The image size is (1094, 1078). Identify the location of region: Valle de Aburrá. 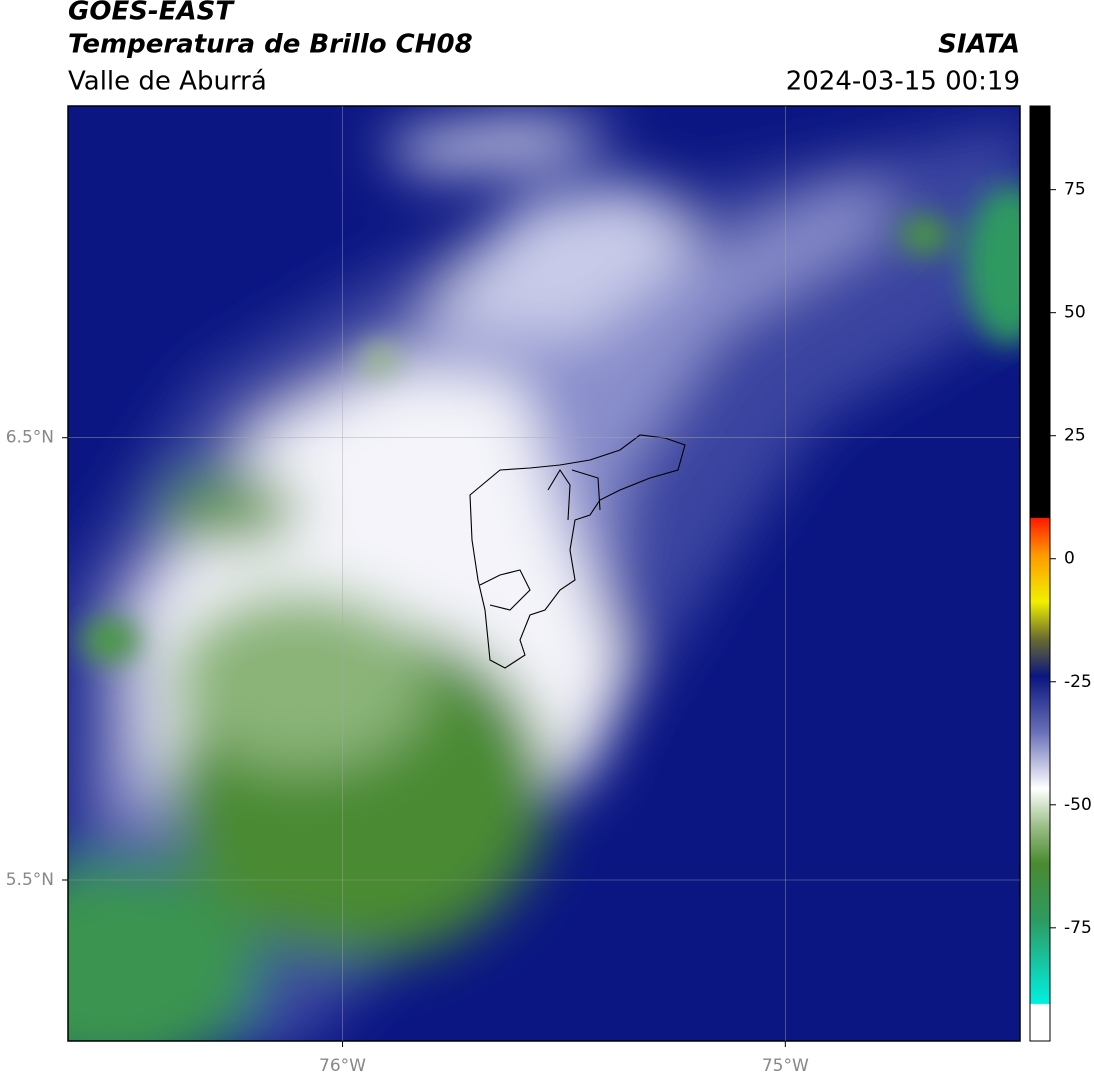
(167, 82).